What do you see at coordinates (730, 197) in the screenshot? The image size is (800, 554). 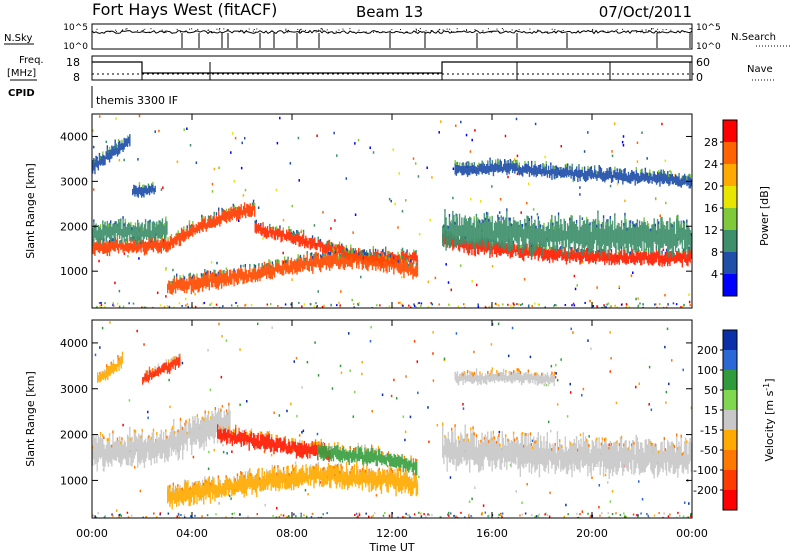 I see `colorbar-swatch` at bounding box center [730, 197].